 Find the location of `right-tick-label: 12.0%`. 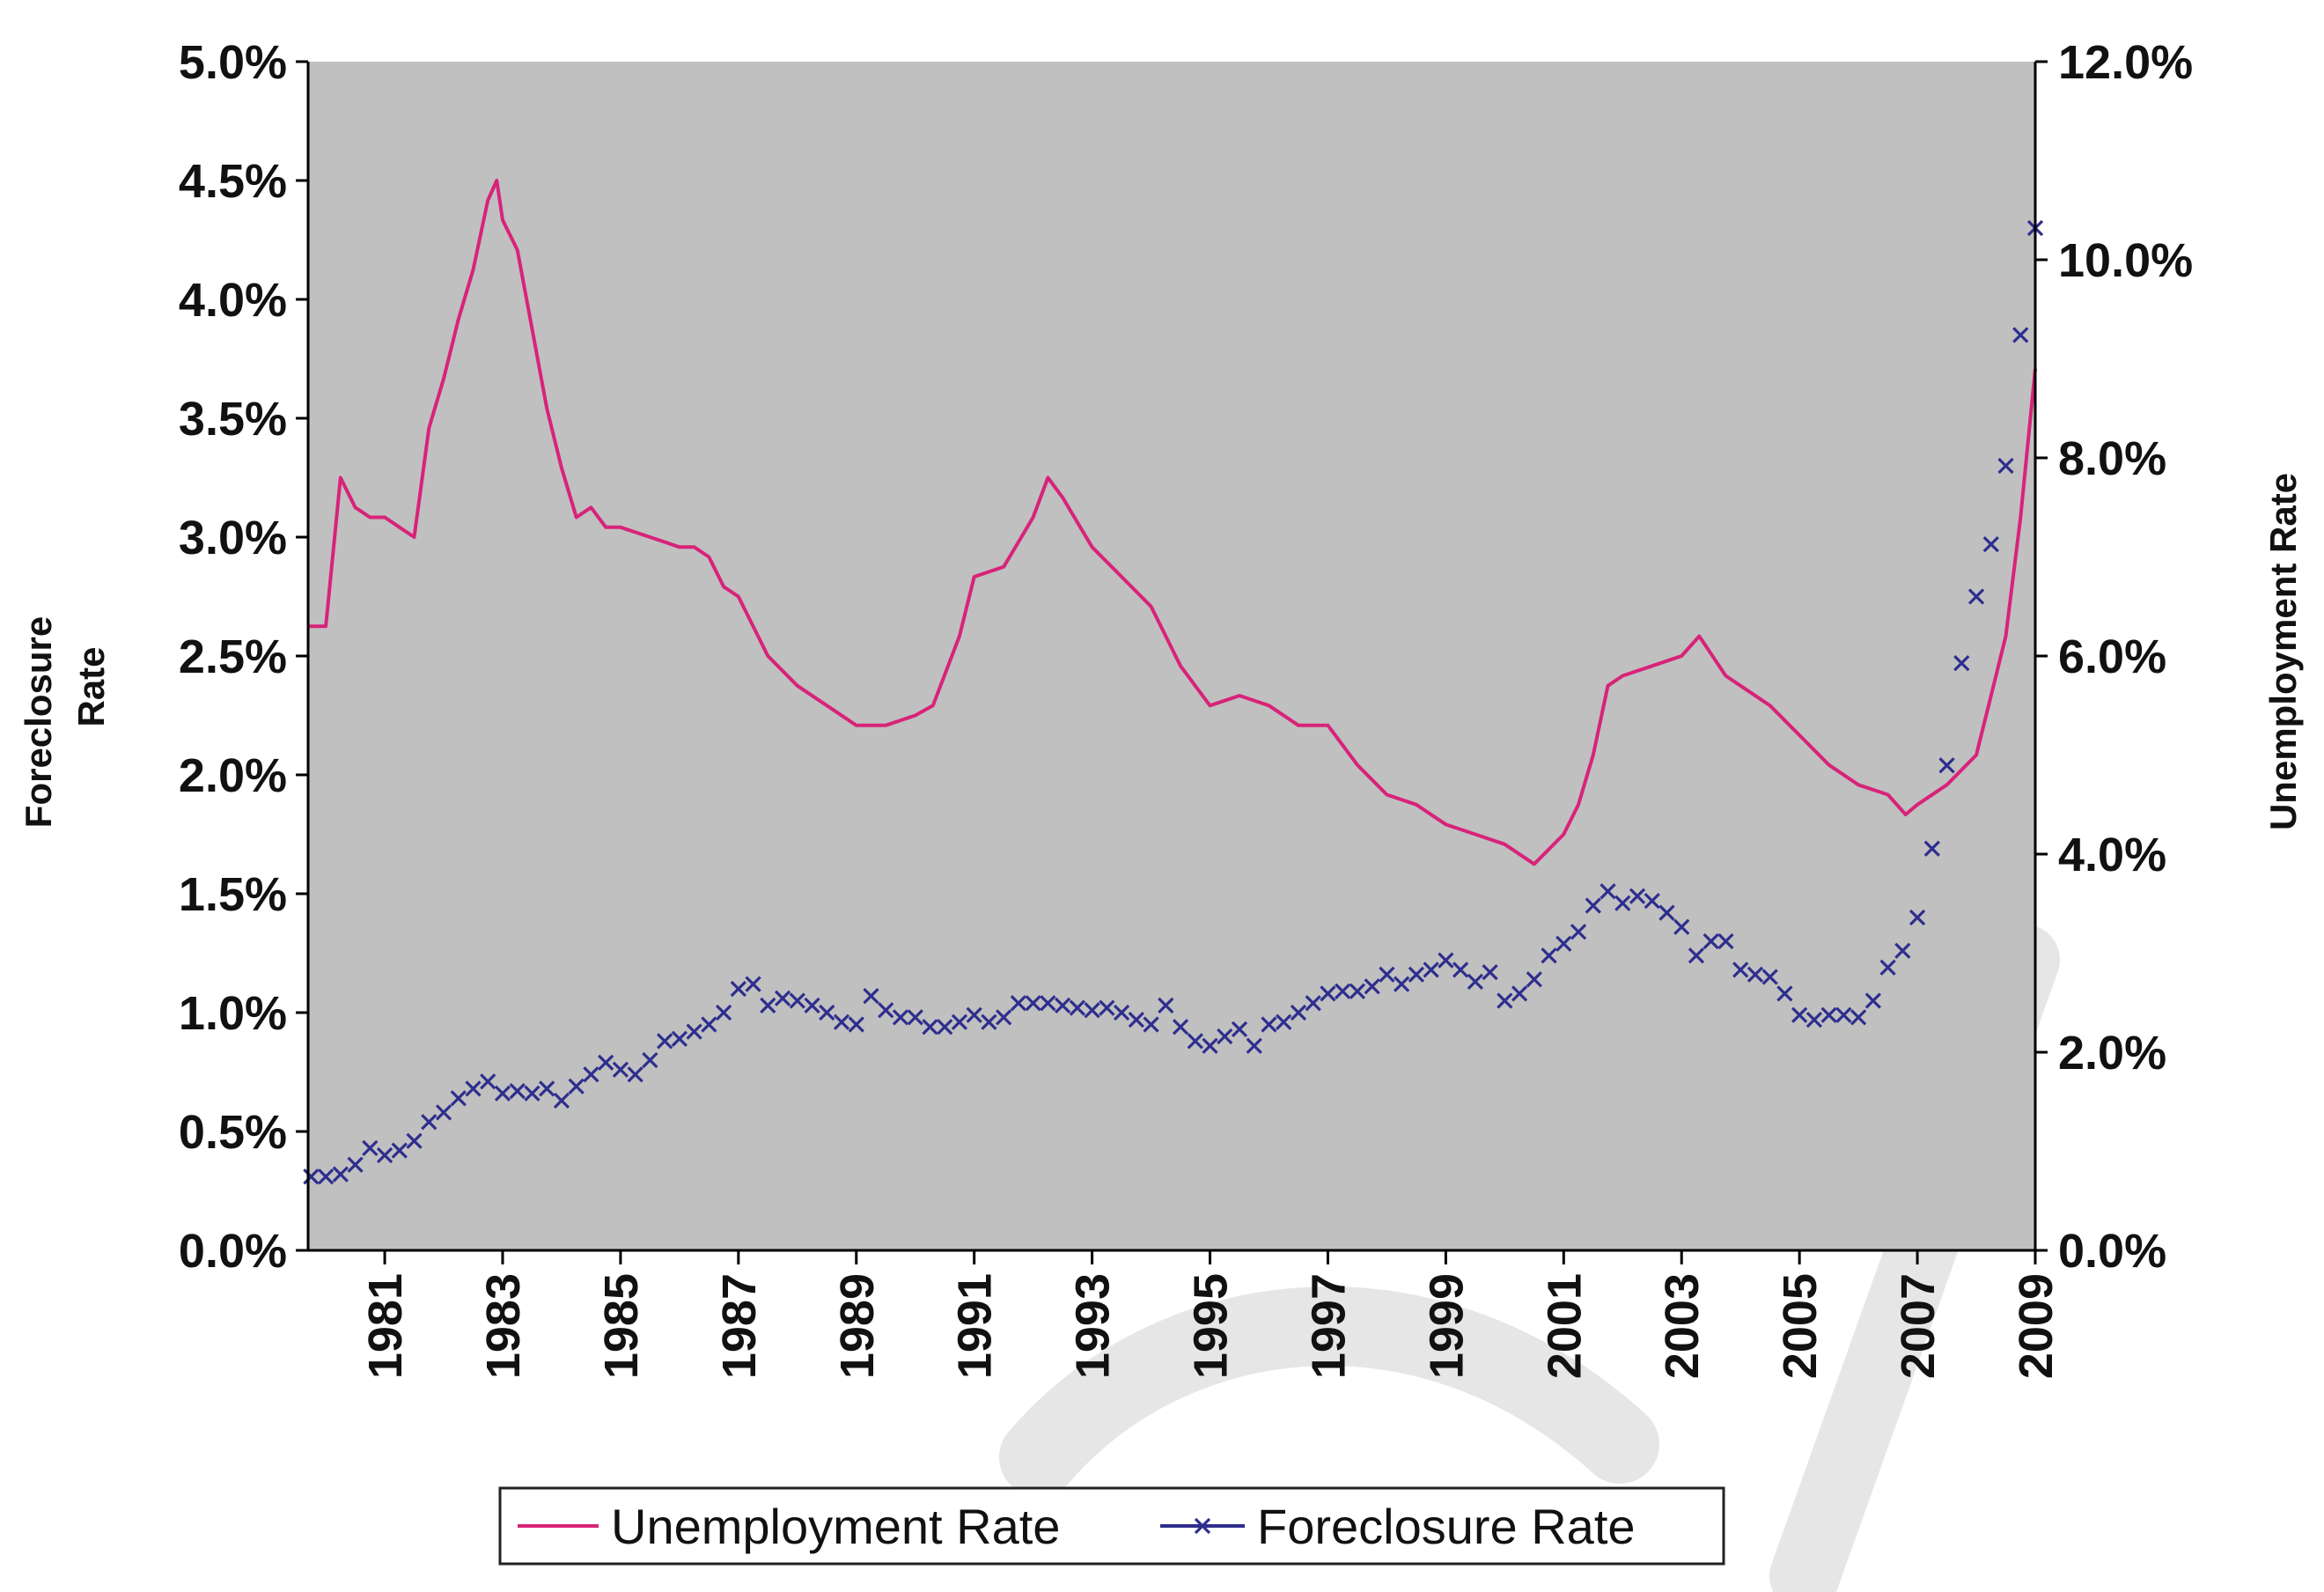

right-tick-label: 12.0% is located at coordinates (2125, 62).